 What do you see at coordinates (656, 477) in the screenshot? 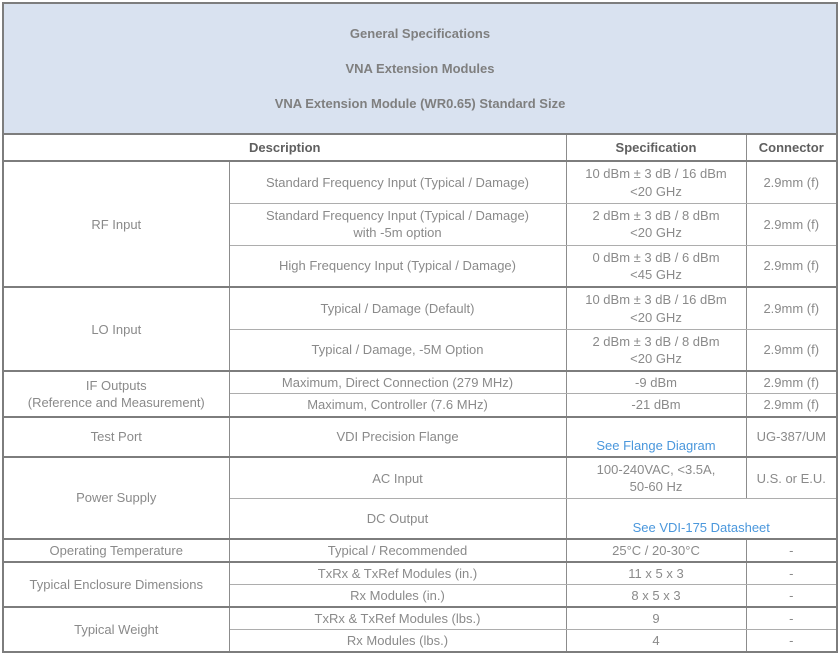
I see `spec-cell: 100-240VAC, <3.5A, 50-60 Hz` at bounding box center [656, 477].